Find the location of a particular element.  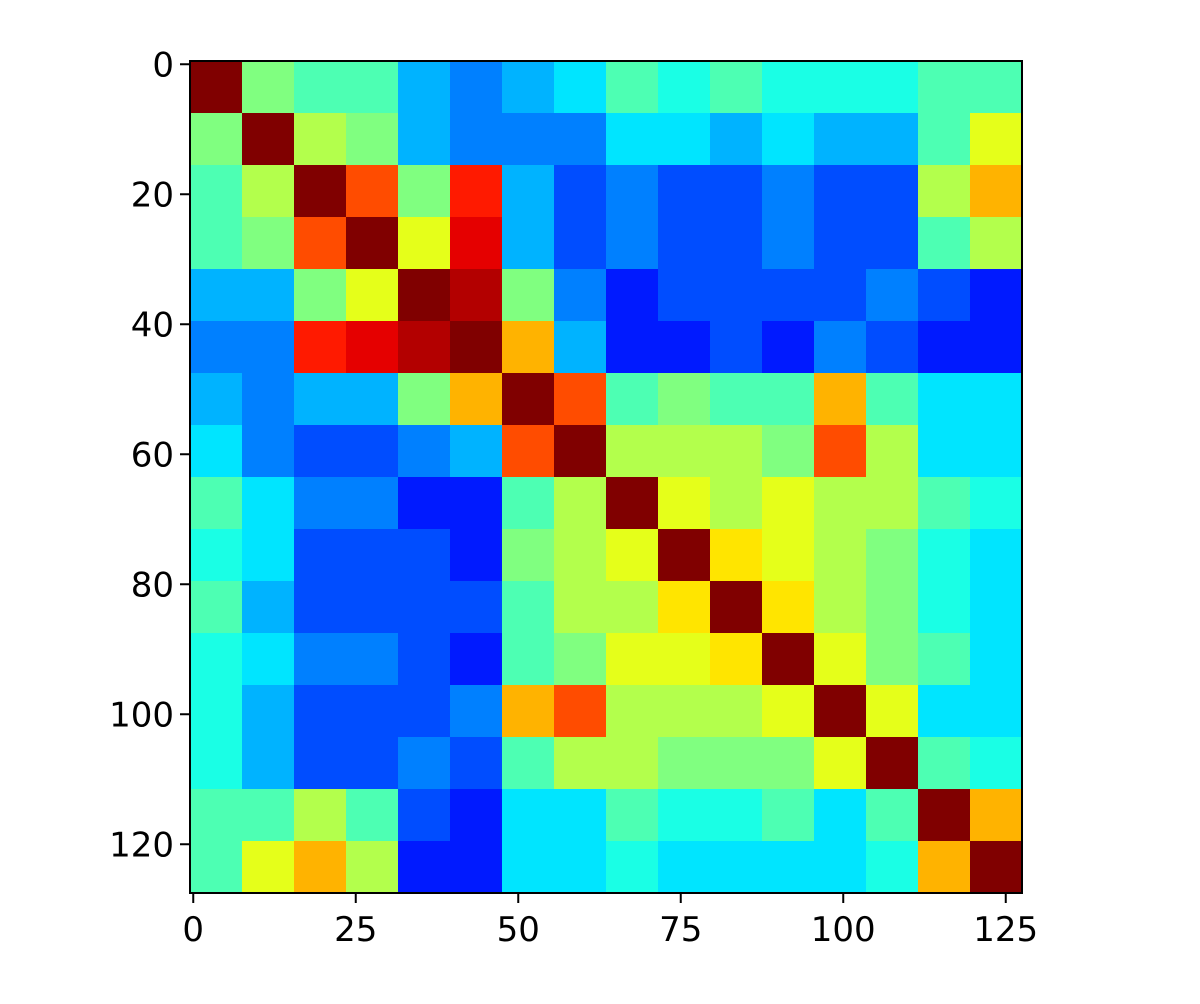

y-tick-label: 40 is located at coordinates (152, 325).